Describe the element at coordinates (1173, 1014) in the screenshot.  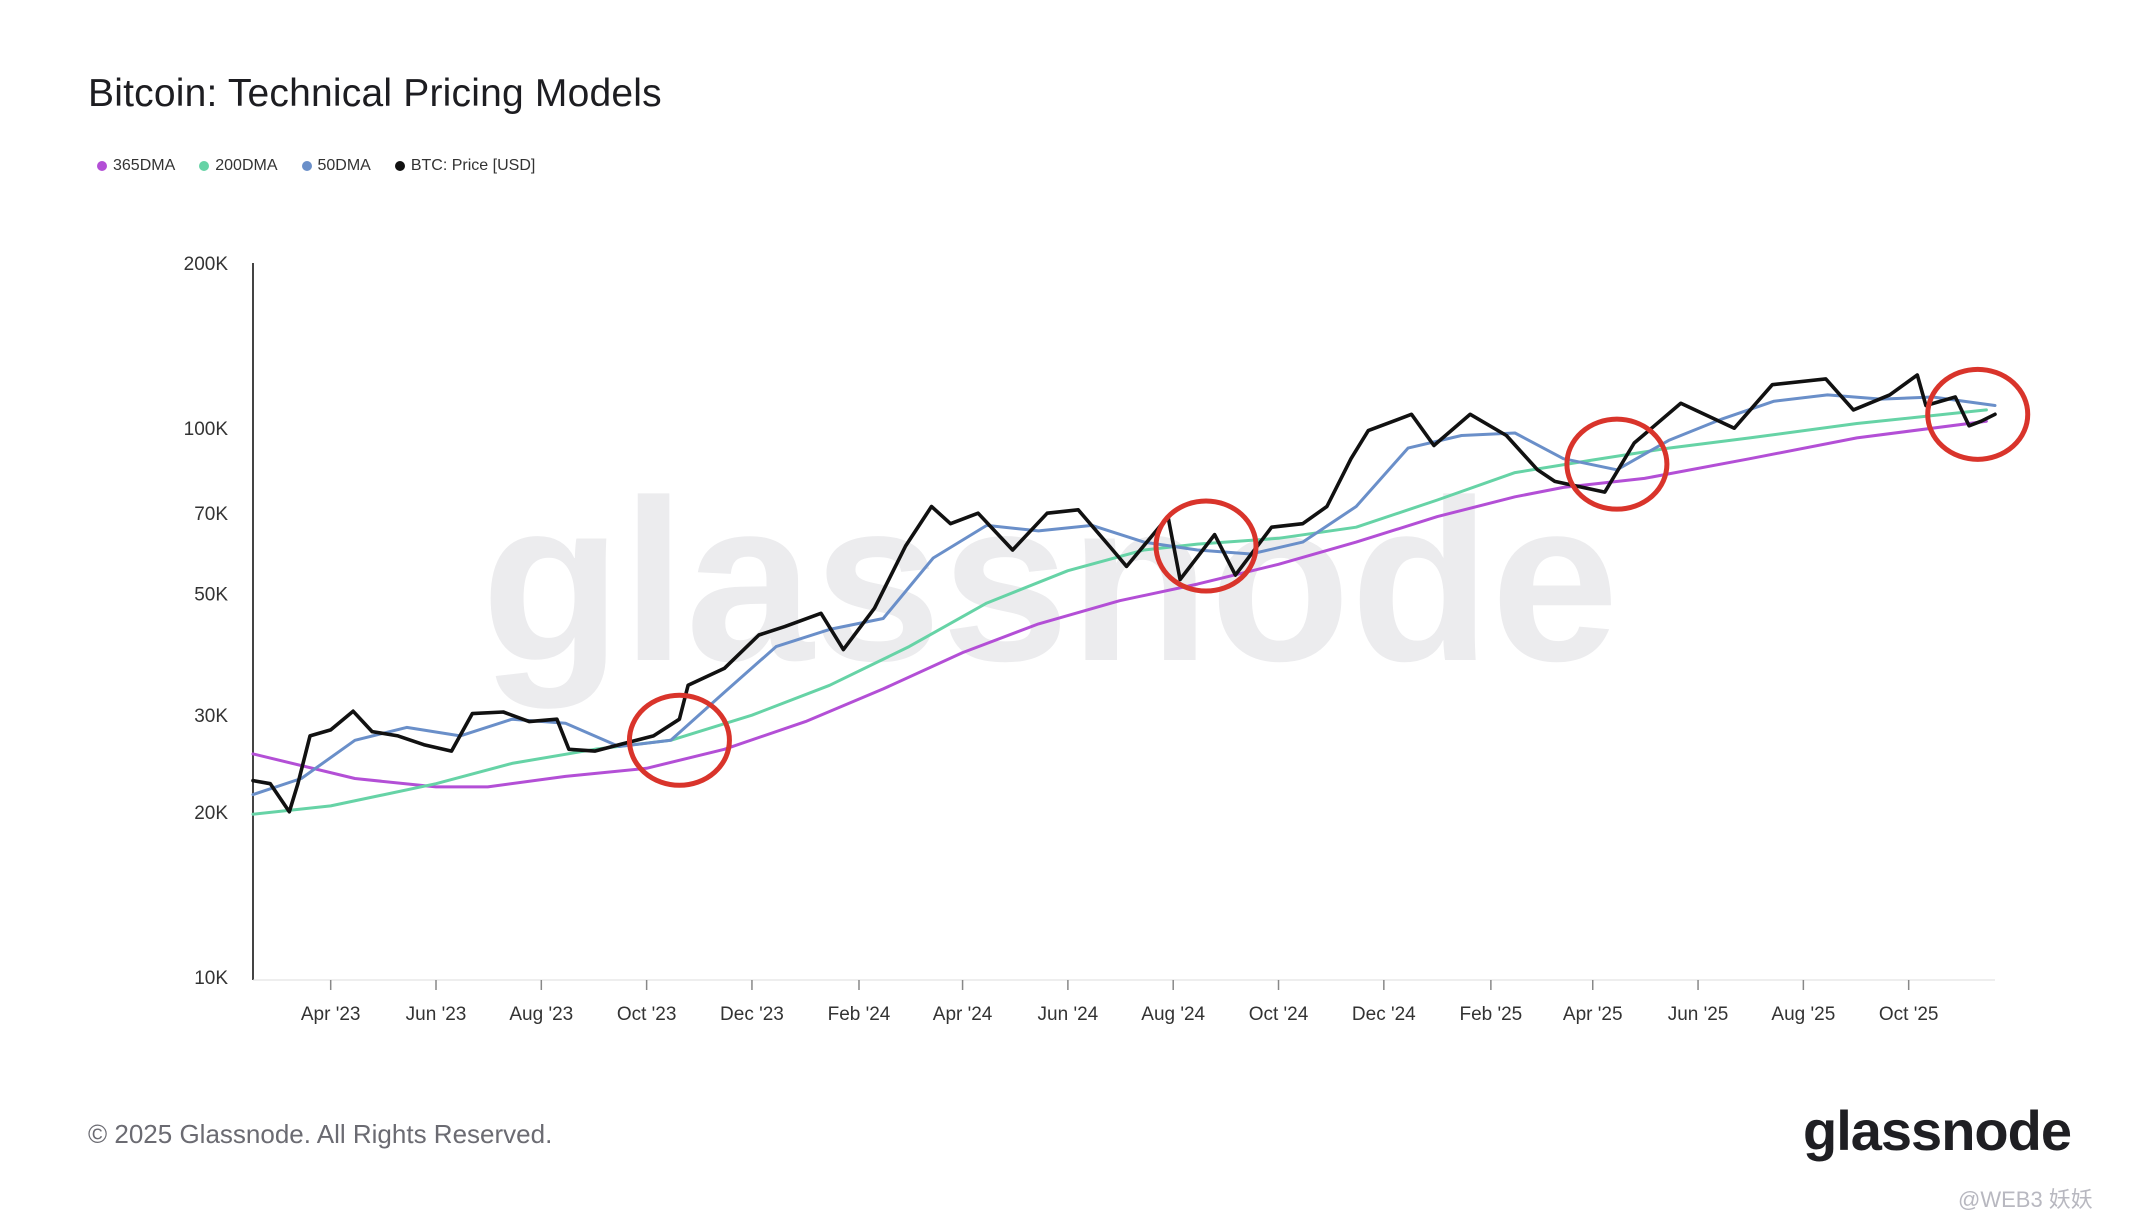
I see `x-tick-label: Aug '24` at that location.